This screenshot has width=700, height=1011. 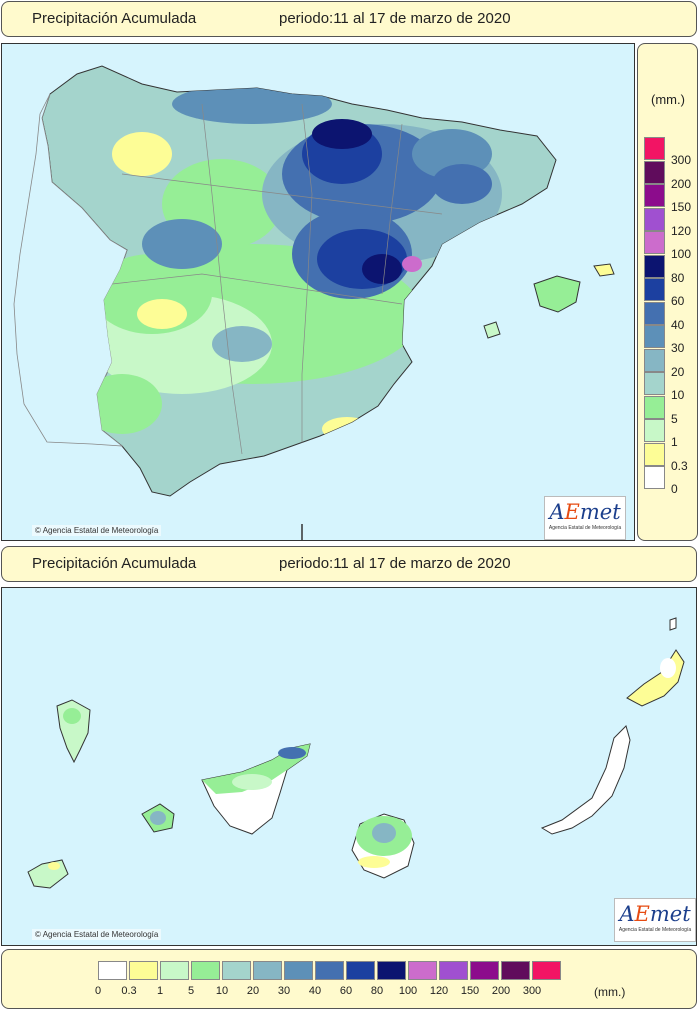 What do you see at coordinates (610, 992) in the screenshot?
I see `legend-unit-bottom: (mm.)` at bounding box center [610, 992].